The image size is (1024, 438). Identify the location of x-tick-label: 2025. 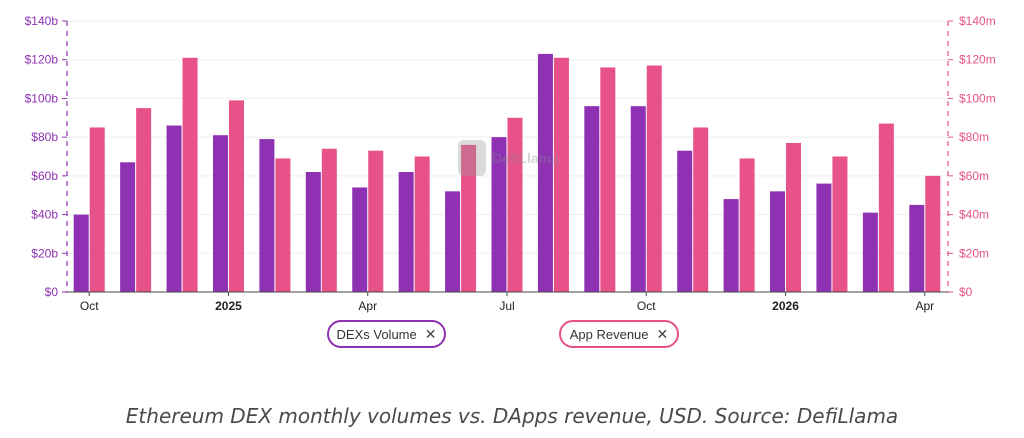
(228, 306).